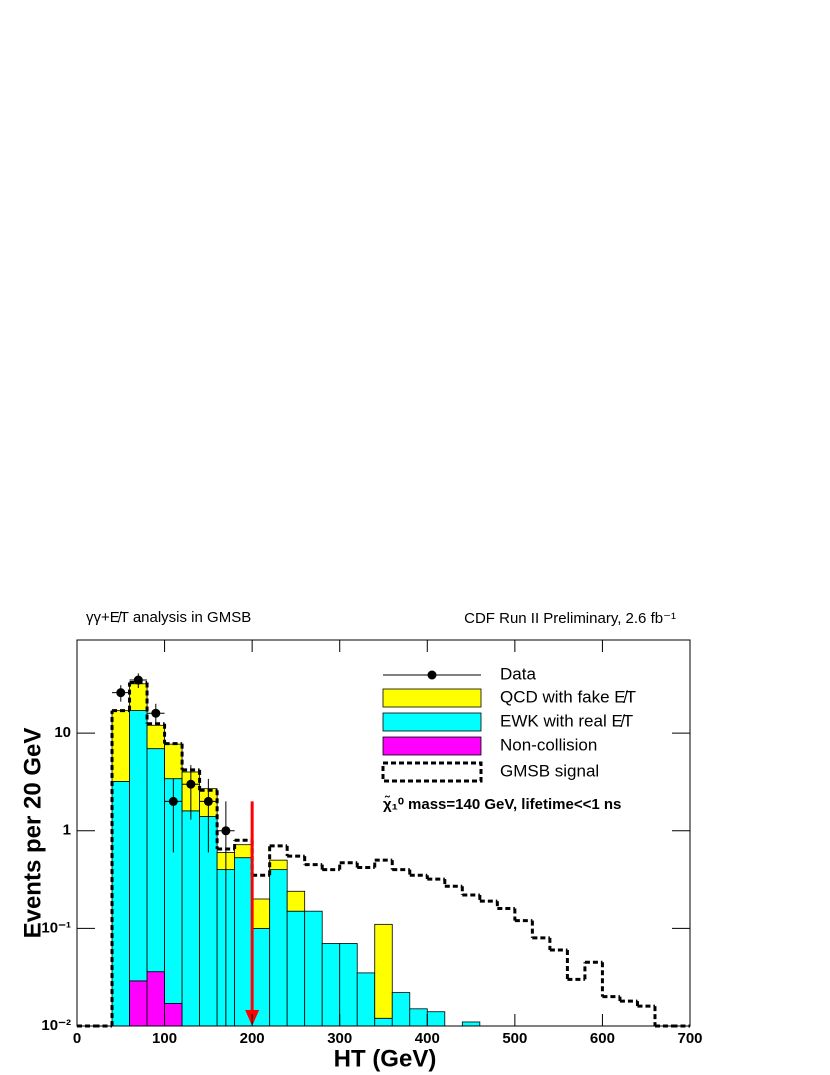  What do you see at coordinates (514, 1038) in the screenshot?
I see `x-tick-label: 500` at bounding box center [514, 1038].